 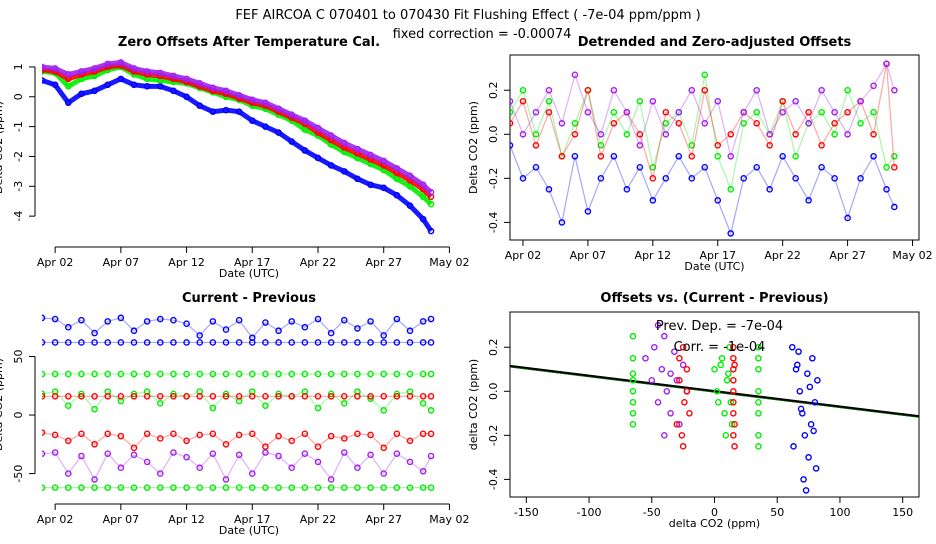 What do you see at coordinates (2, 147) in the screenshot?
I see `y-axis-label: Delta CO2 (ppm)` at bounding box center [2, 147].